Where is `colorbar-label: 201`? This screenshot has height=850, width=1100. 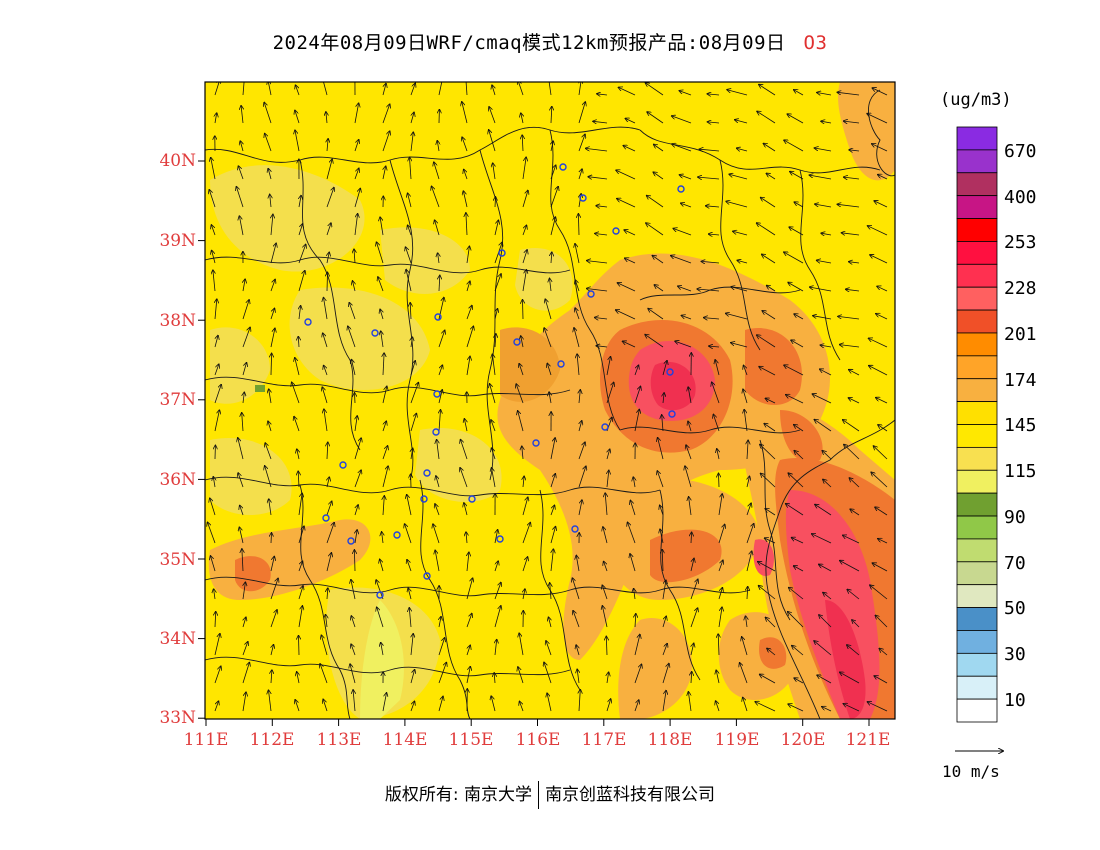 colorbar-label: 201 is located at coordinates (1020, 334).